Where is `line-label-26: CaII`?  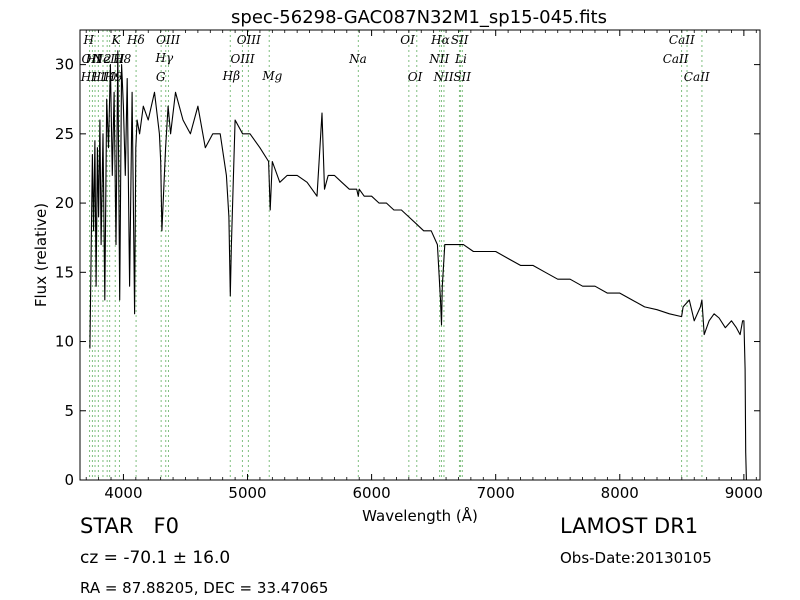
line-label-26: CaII is located at coordinates (682, 40).